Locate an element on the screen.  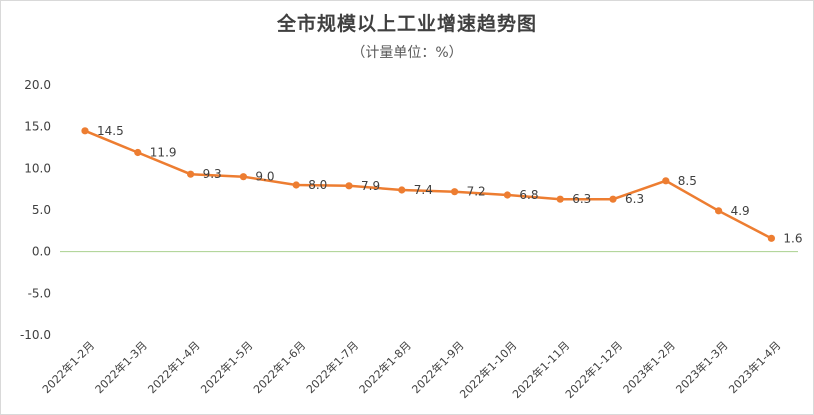
x-tick-label: 2022年1-4月 is located at coordinates (174, 367).